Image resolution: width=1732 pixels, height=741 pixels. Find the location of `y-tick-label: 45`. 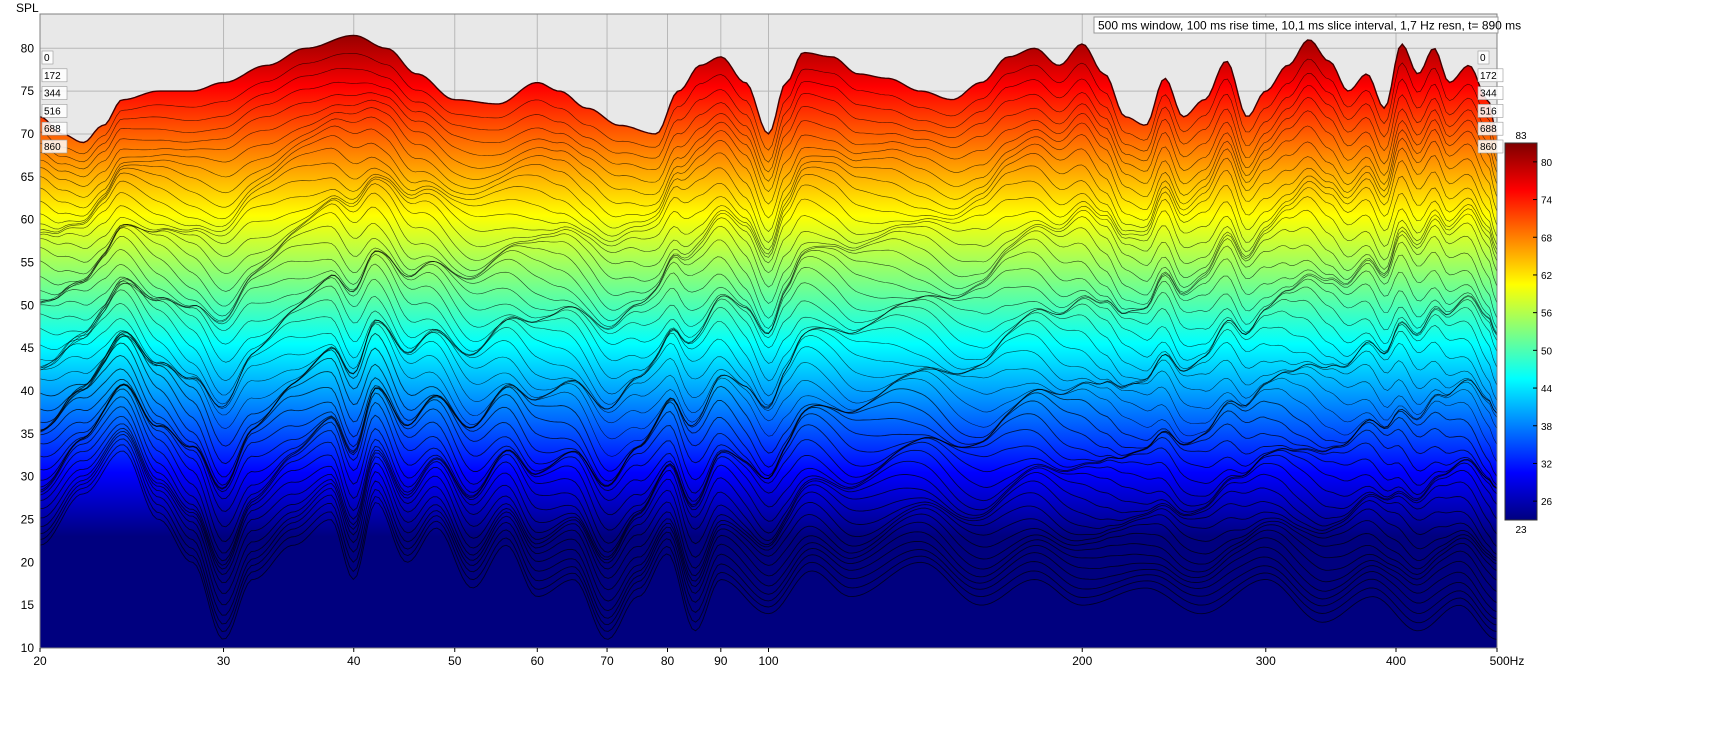

y-tick-label: 45 is located at coordinates (28, 348).